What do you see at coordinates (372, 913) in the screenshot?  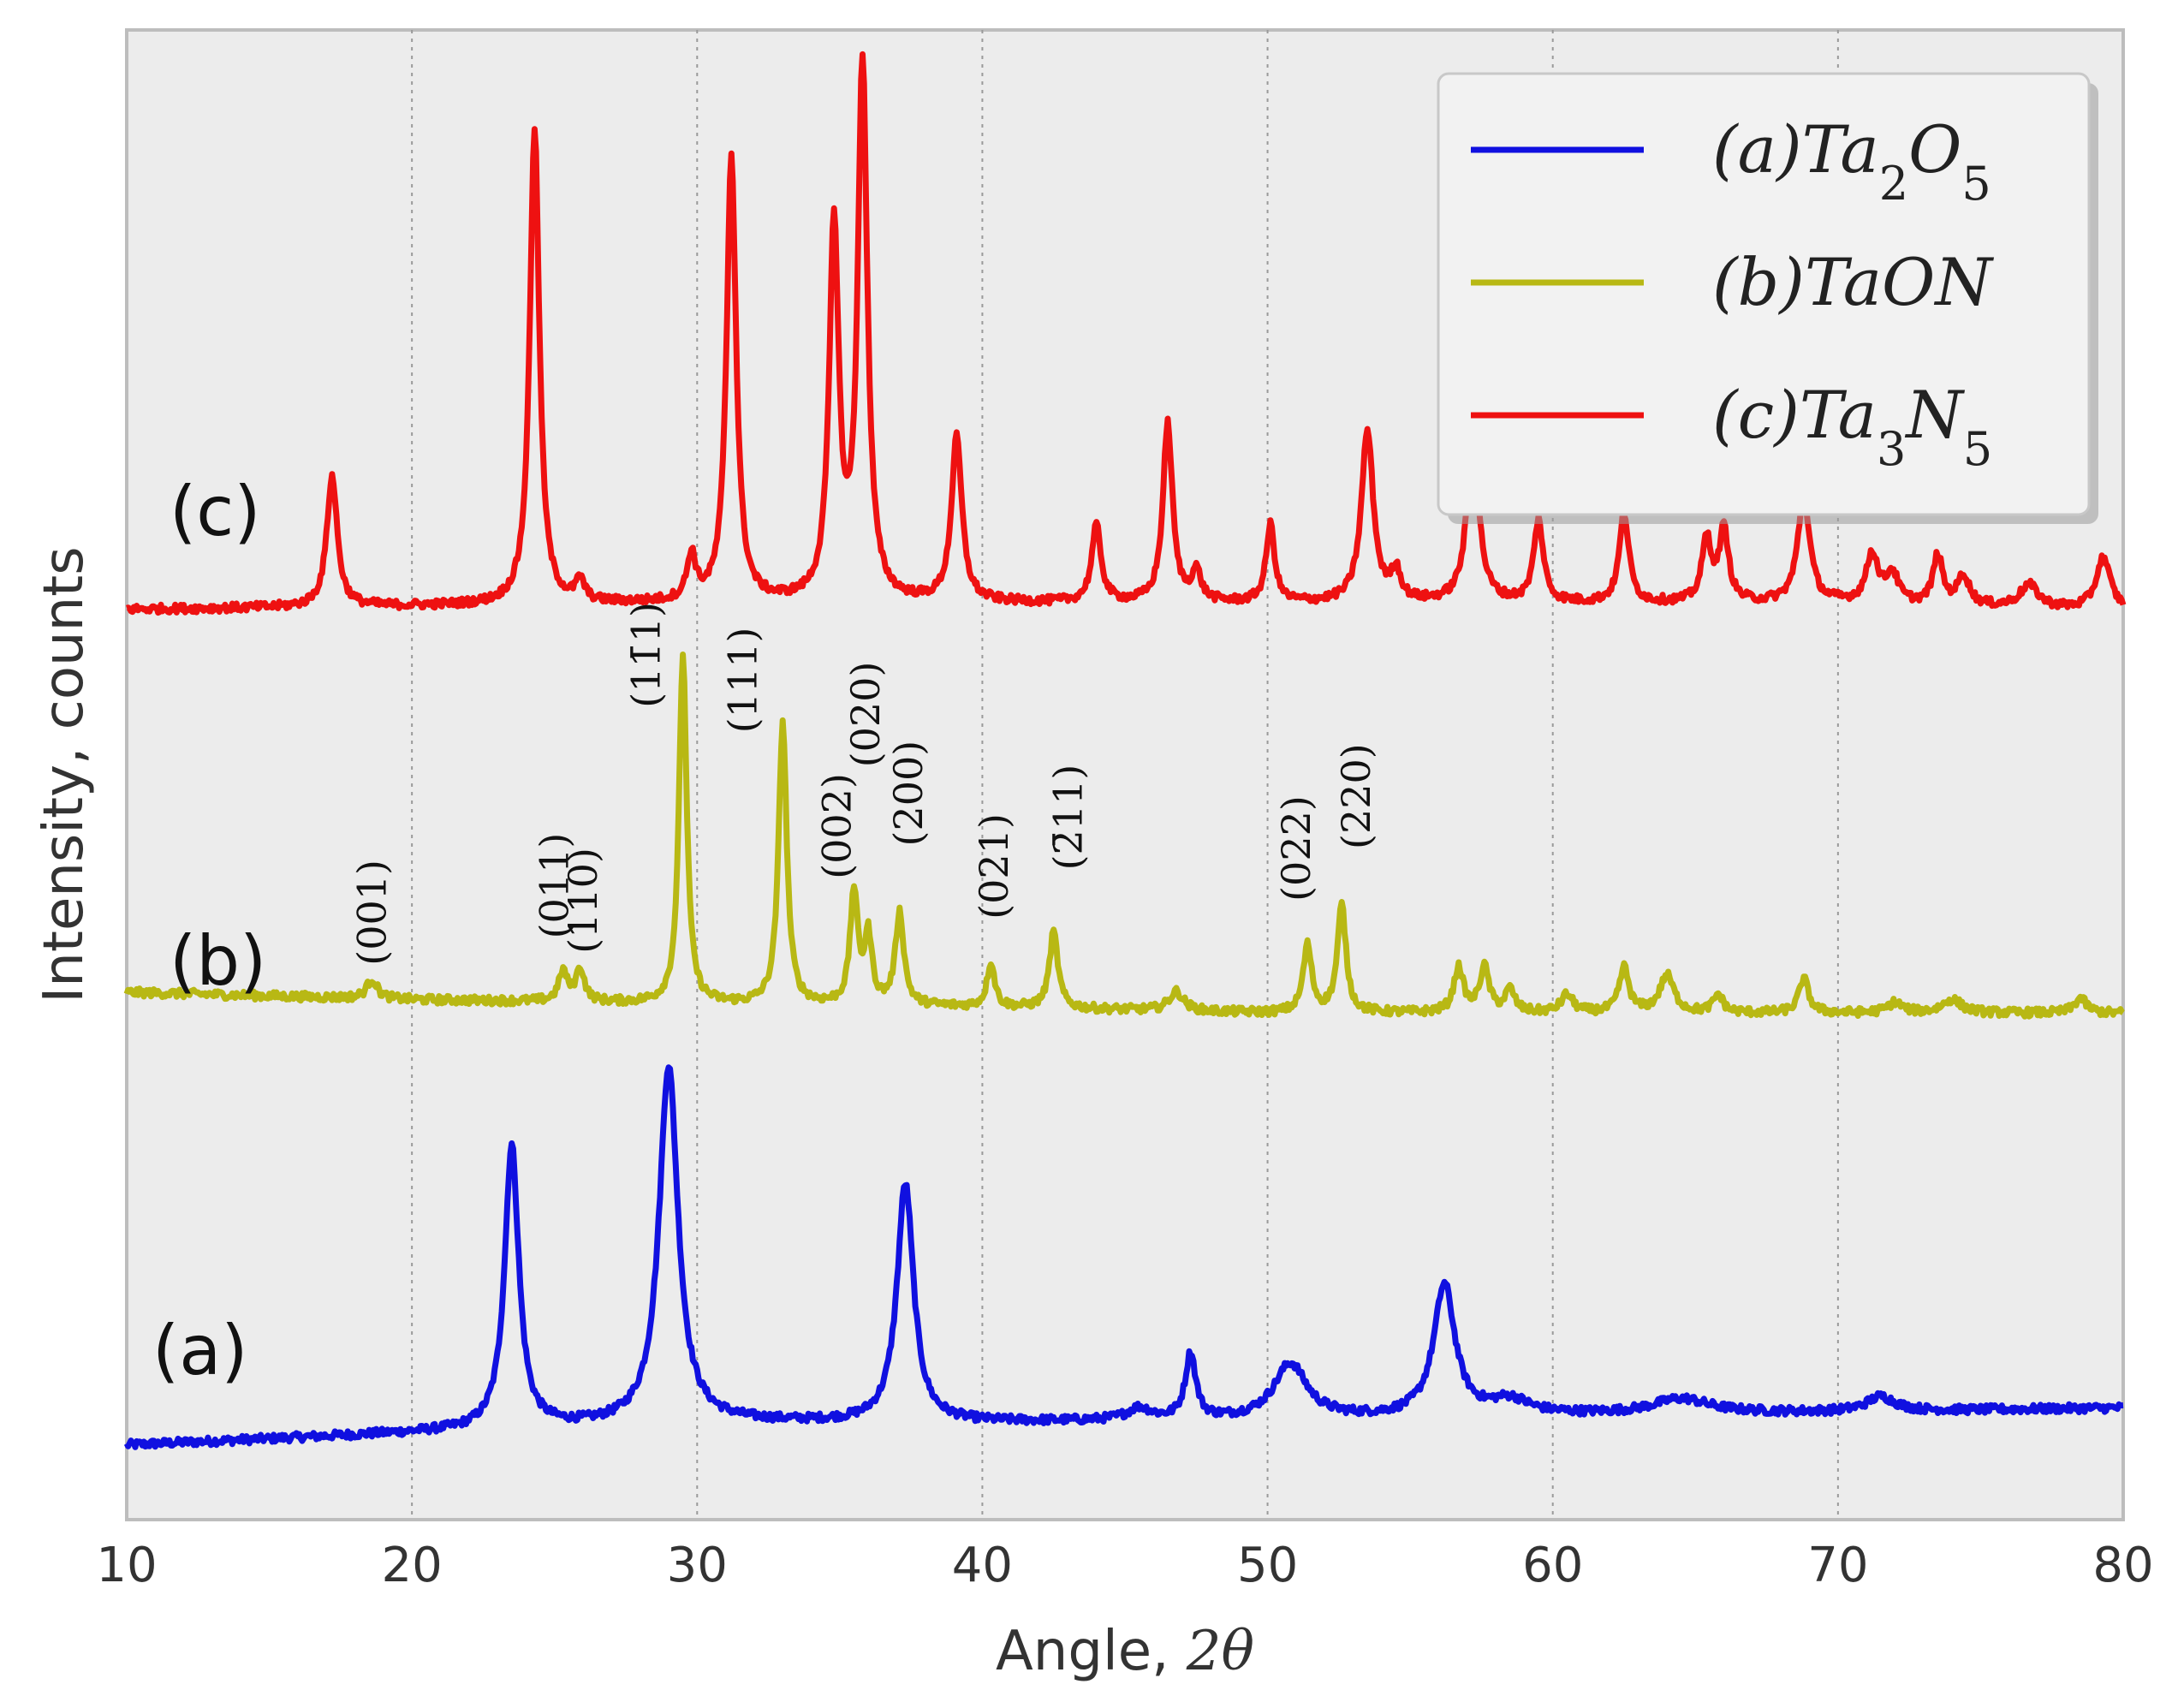 I see `peak-label: (001)` at bounding box center [372, 913].